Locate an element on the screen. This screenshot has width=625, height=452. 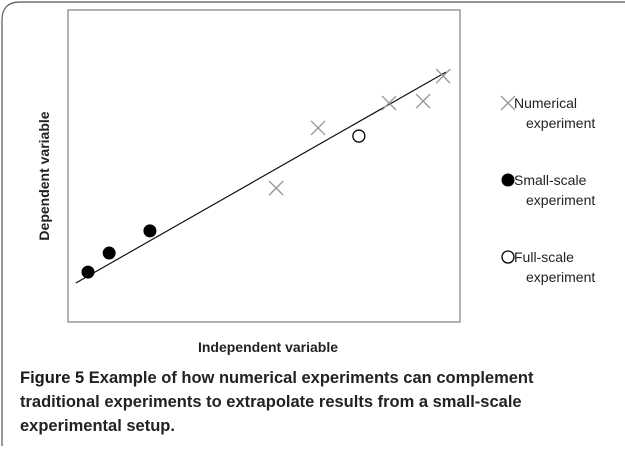
legend-line: Full-scale is located at coordinates (544, 257).